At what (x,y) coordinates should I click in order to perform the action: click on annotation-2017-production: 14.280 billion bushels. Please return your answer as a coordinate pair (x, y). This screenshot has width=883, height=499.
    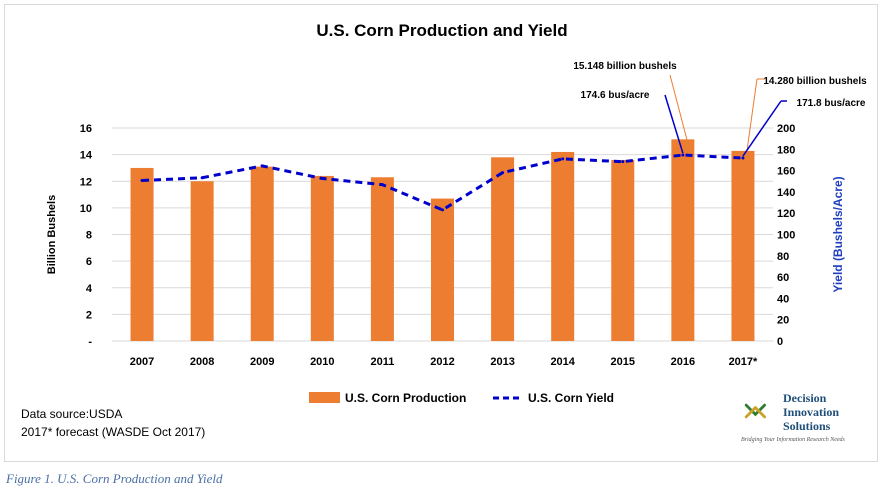
    Looking at the image, I should click on (815, 81).